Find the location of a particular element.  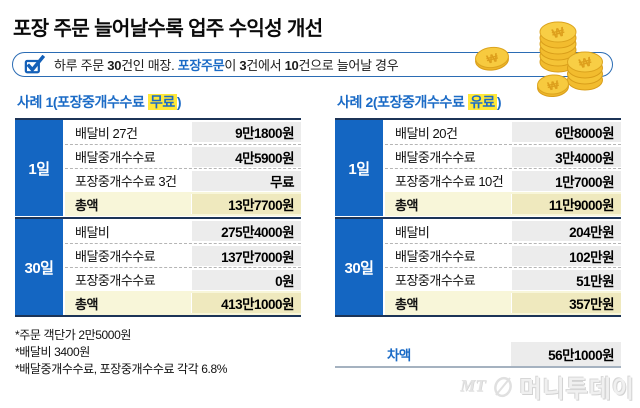

row-value: 4만5900원 is located at coordinates (246, 156).